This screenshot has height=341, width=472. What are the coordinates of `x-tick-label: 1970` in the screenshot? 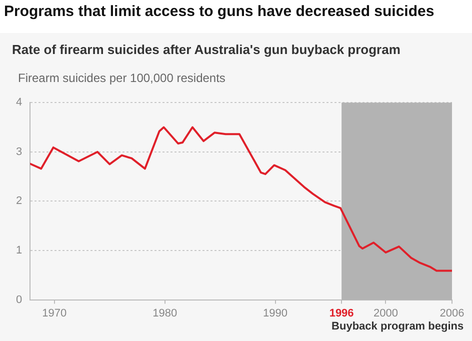 It's located at (54, 313).